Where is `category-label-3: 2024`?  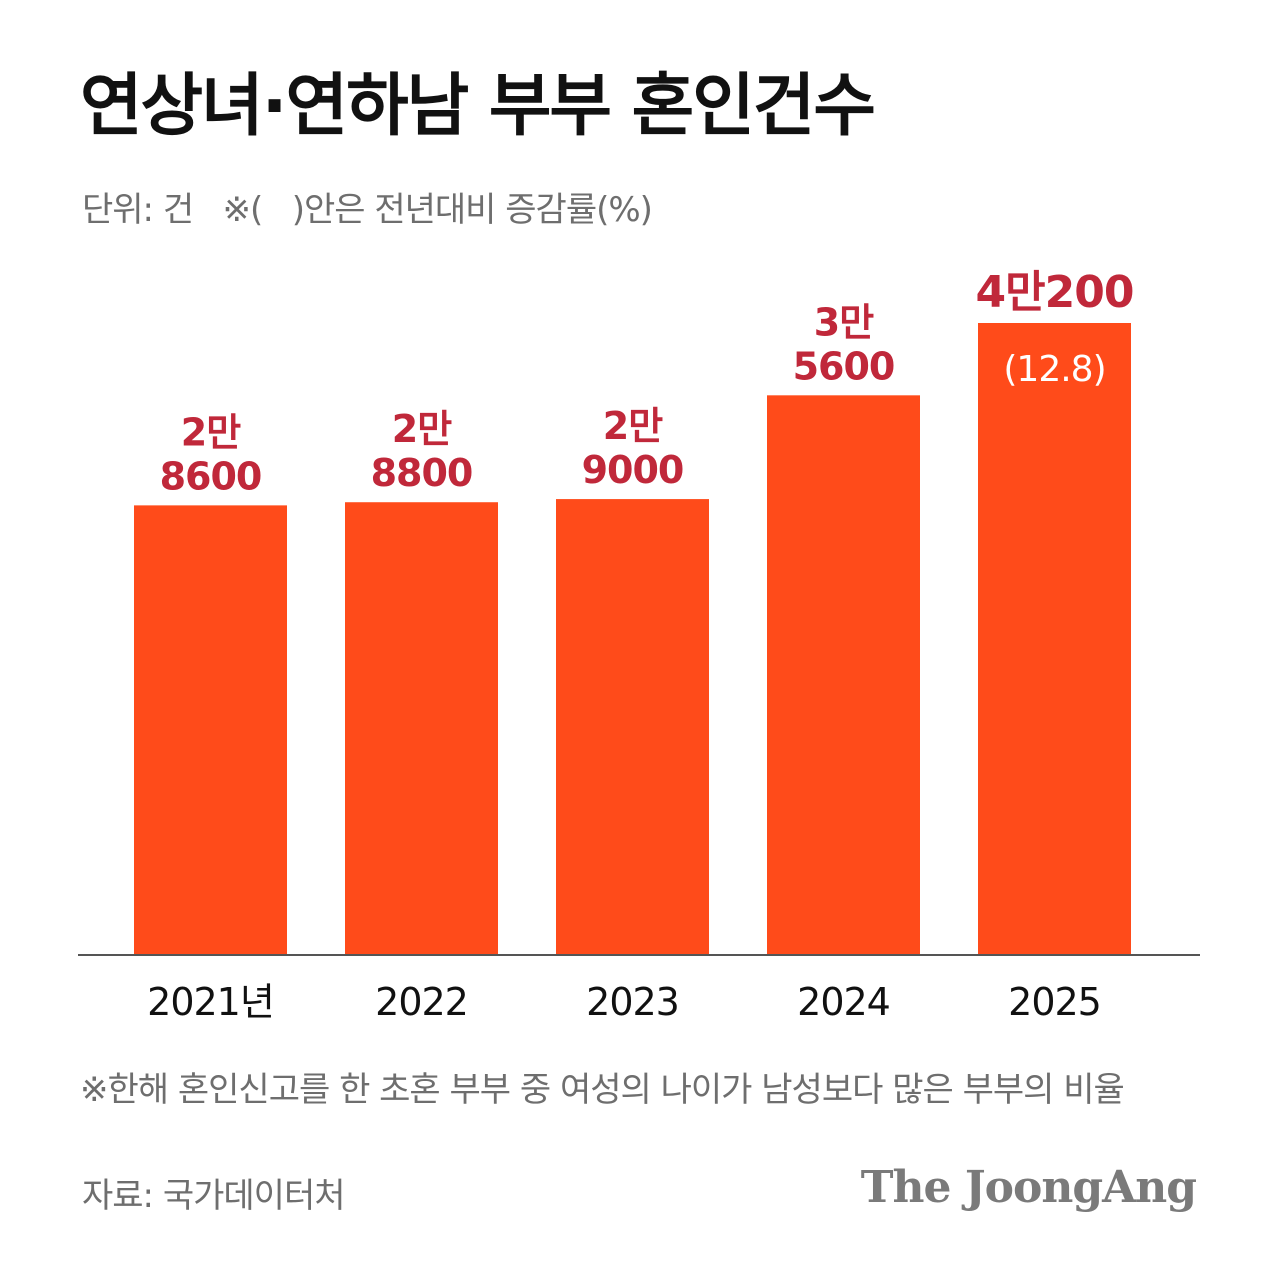 category-label-3: 2024 is located at coordinates (843, 1002).